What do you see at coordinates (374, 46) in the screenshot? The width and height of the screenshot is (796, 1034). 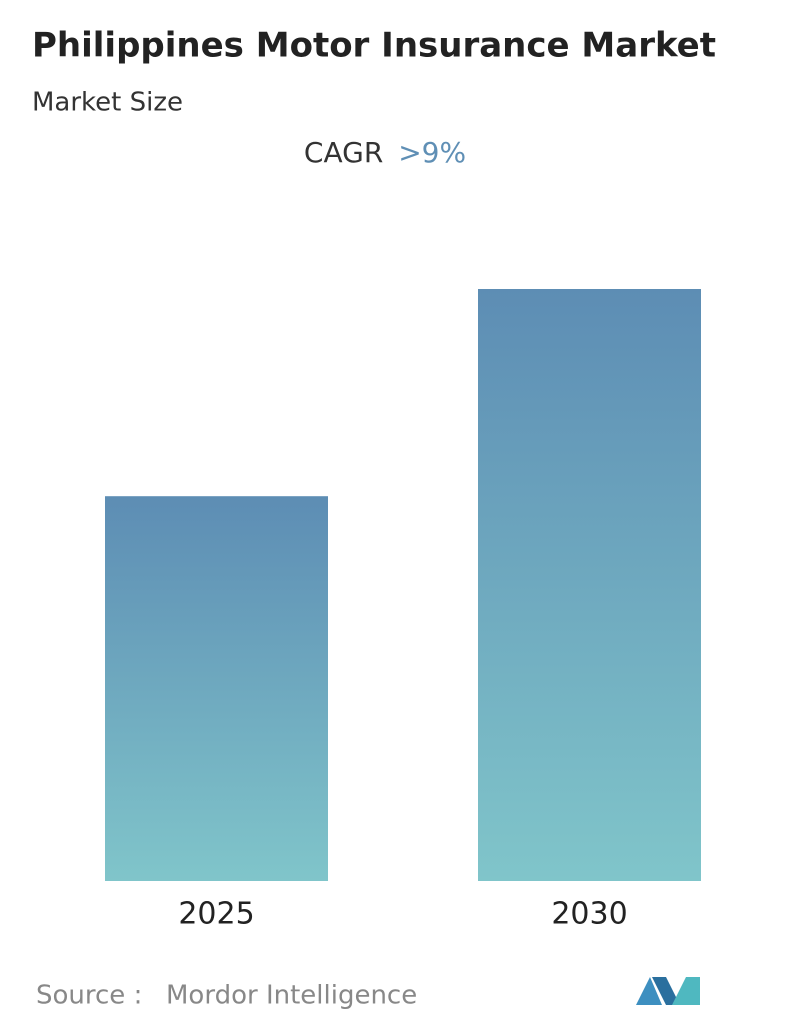 I see `chart-title: Philippines Motor Insurance Market` at bounding box center [374, 46].